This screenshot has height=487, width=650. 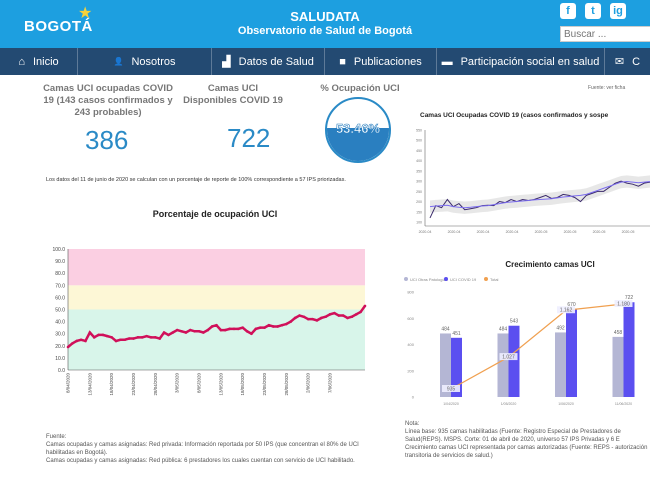 I want to click on x-tick-label: 28/05/2020, so click(x=286, y=384).